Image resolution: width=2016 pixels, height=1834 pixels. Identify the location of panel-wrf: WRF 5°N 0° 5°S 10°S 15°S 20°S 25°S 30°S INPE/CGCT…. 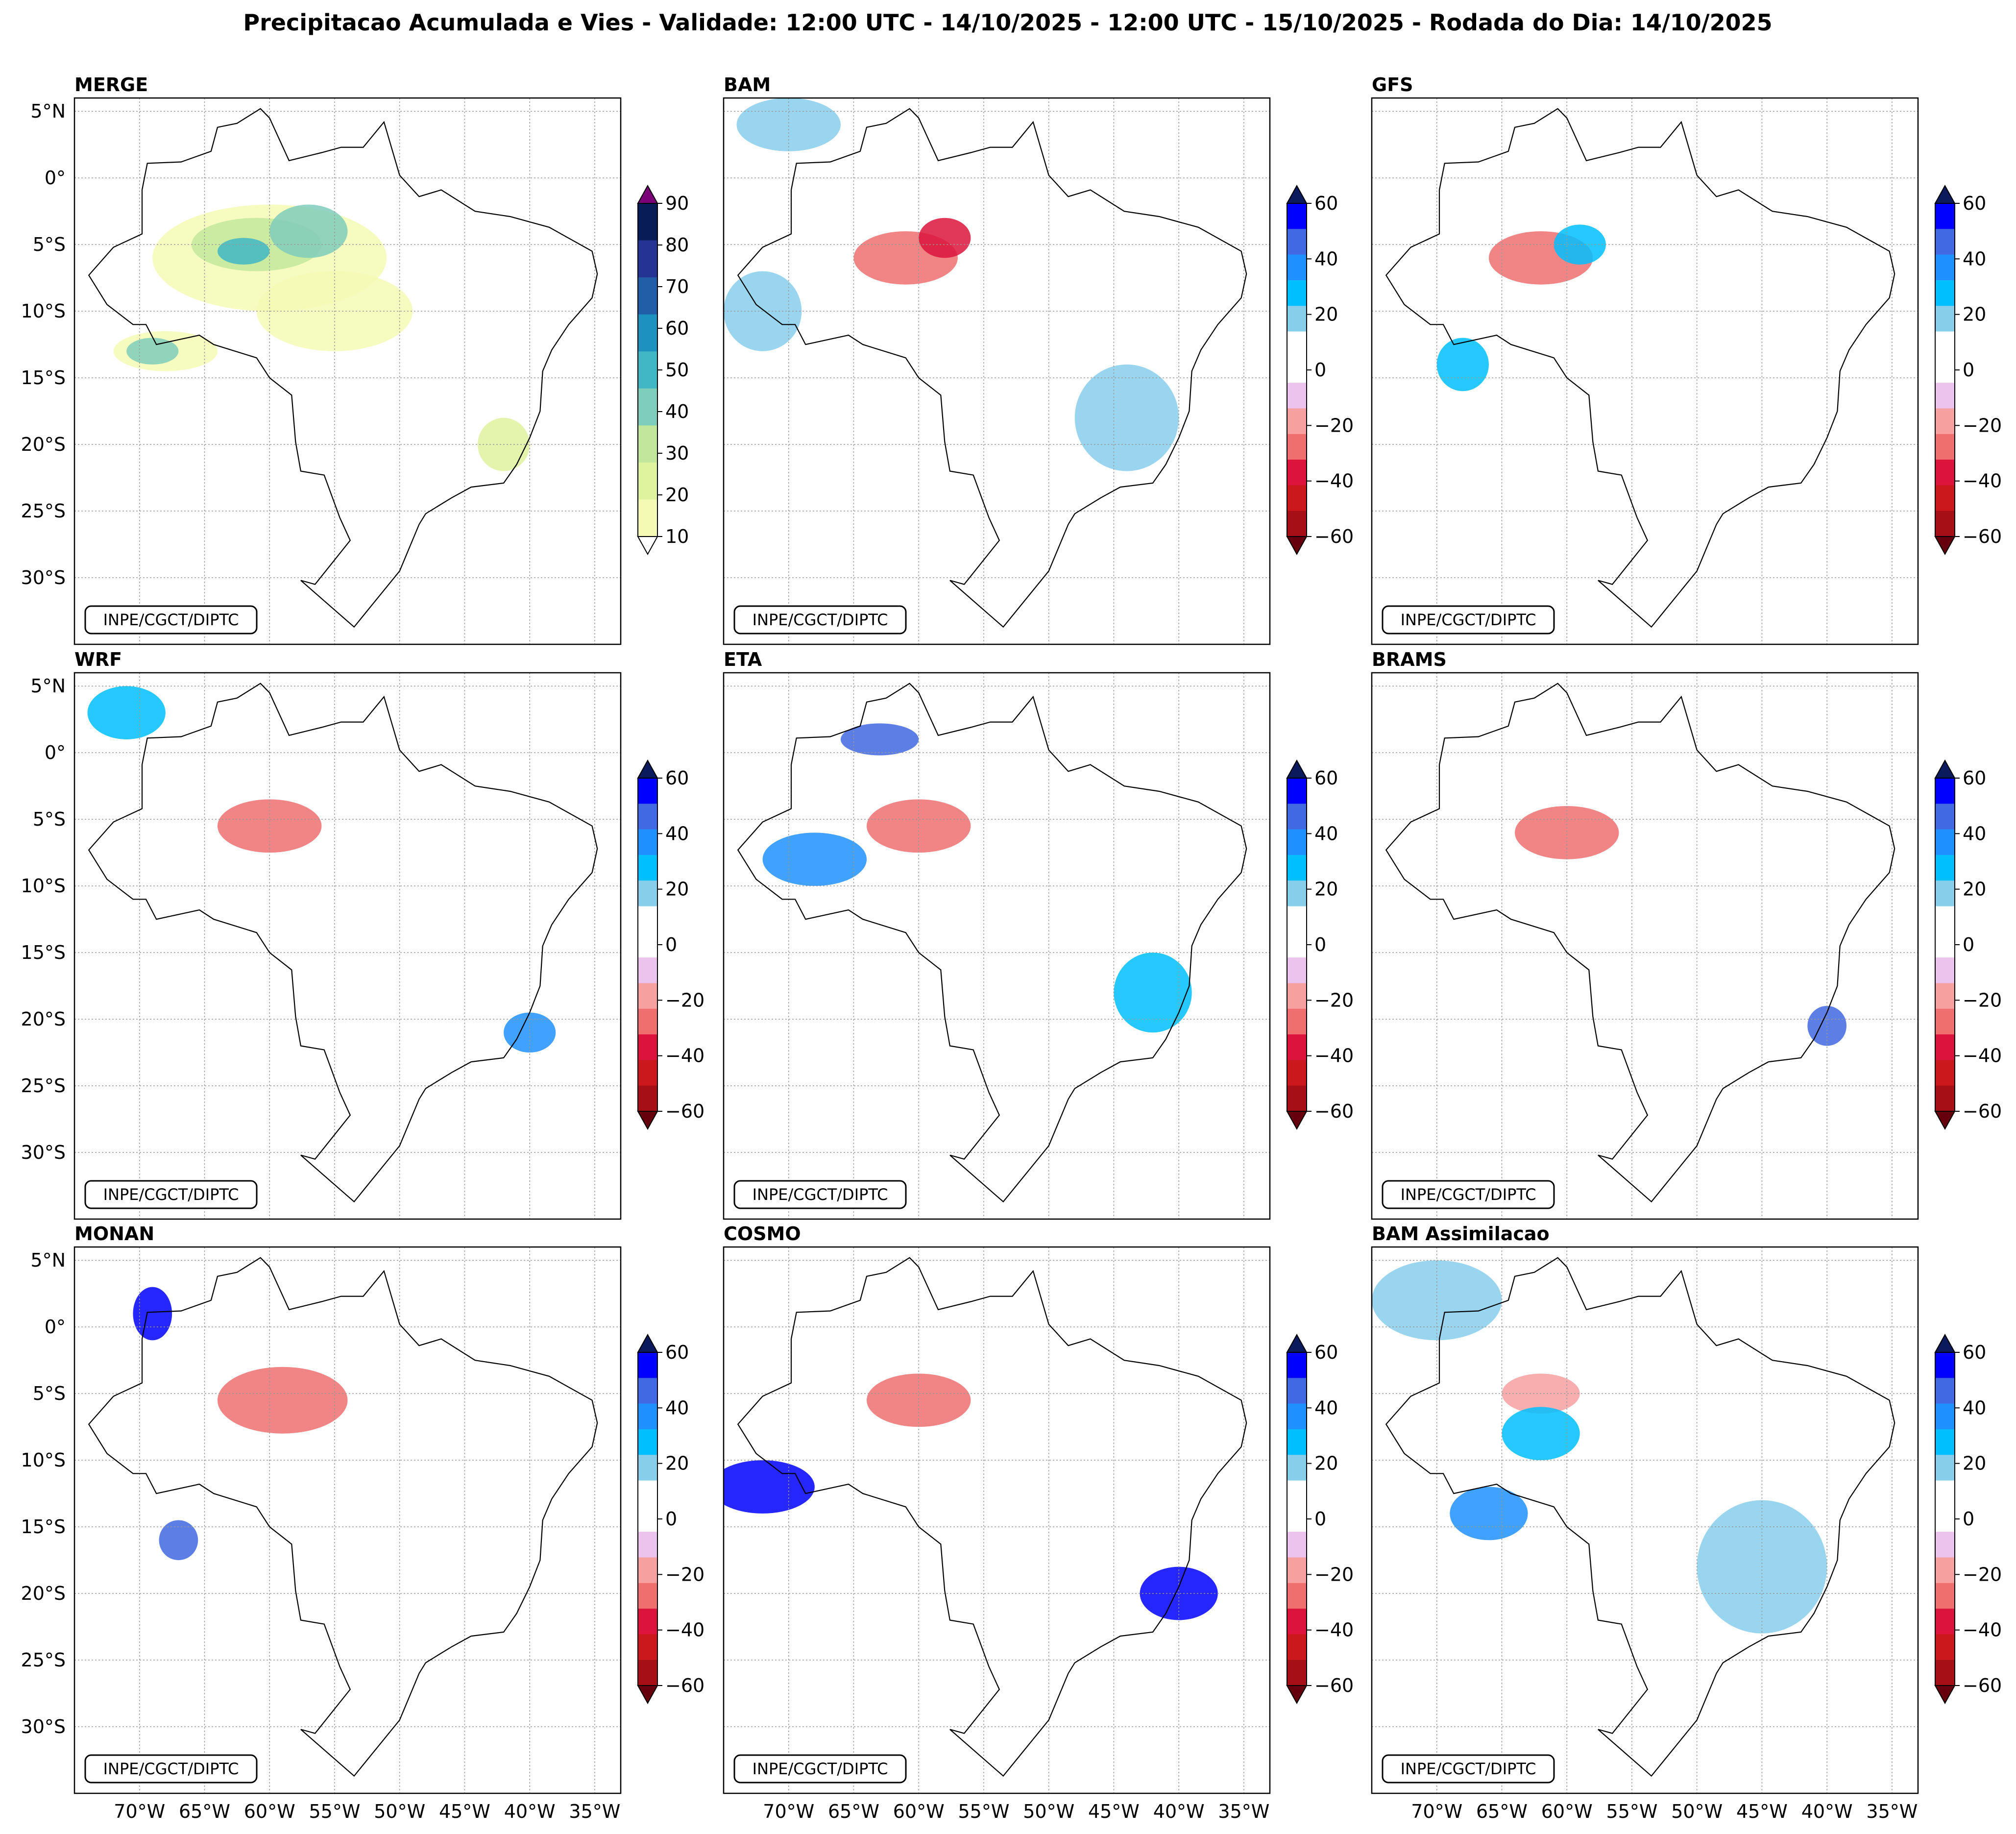
(362, 935).